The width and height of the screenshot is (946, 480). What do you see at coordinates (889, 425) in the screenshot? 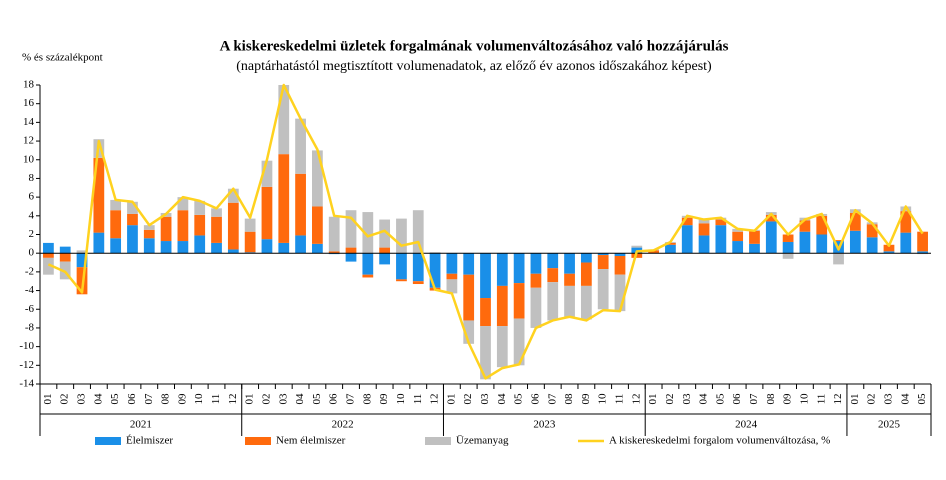
I see `x-group-label: 2025` at bounding box center [889, 425].